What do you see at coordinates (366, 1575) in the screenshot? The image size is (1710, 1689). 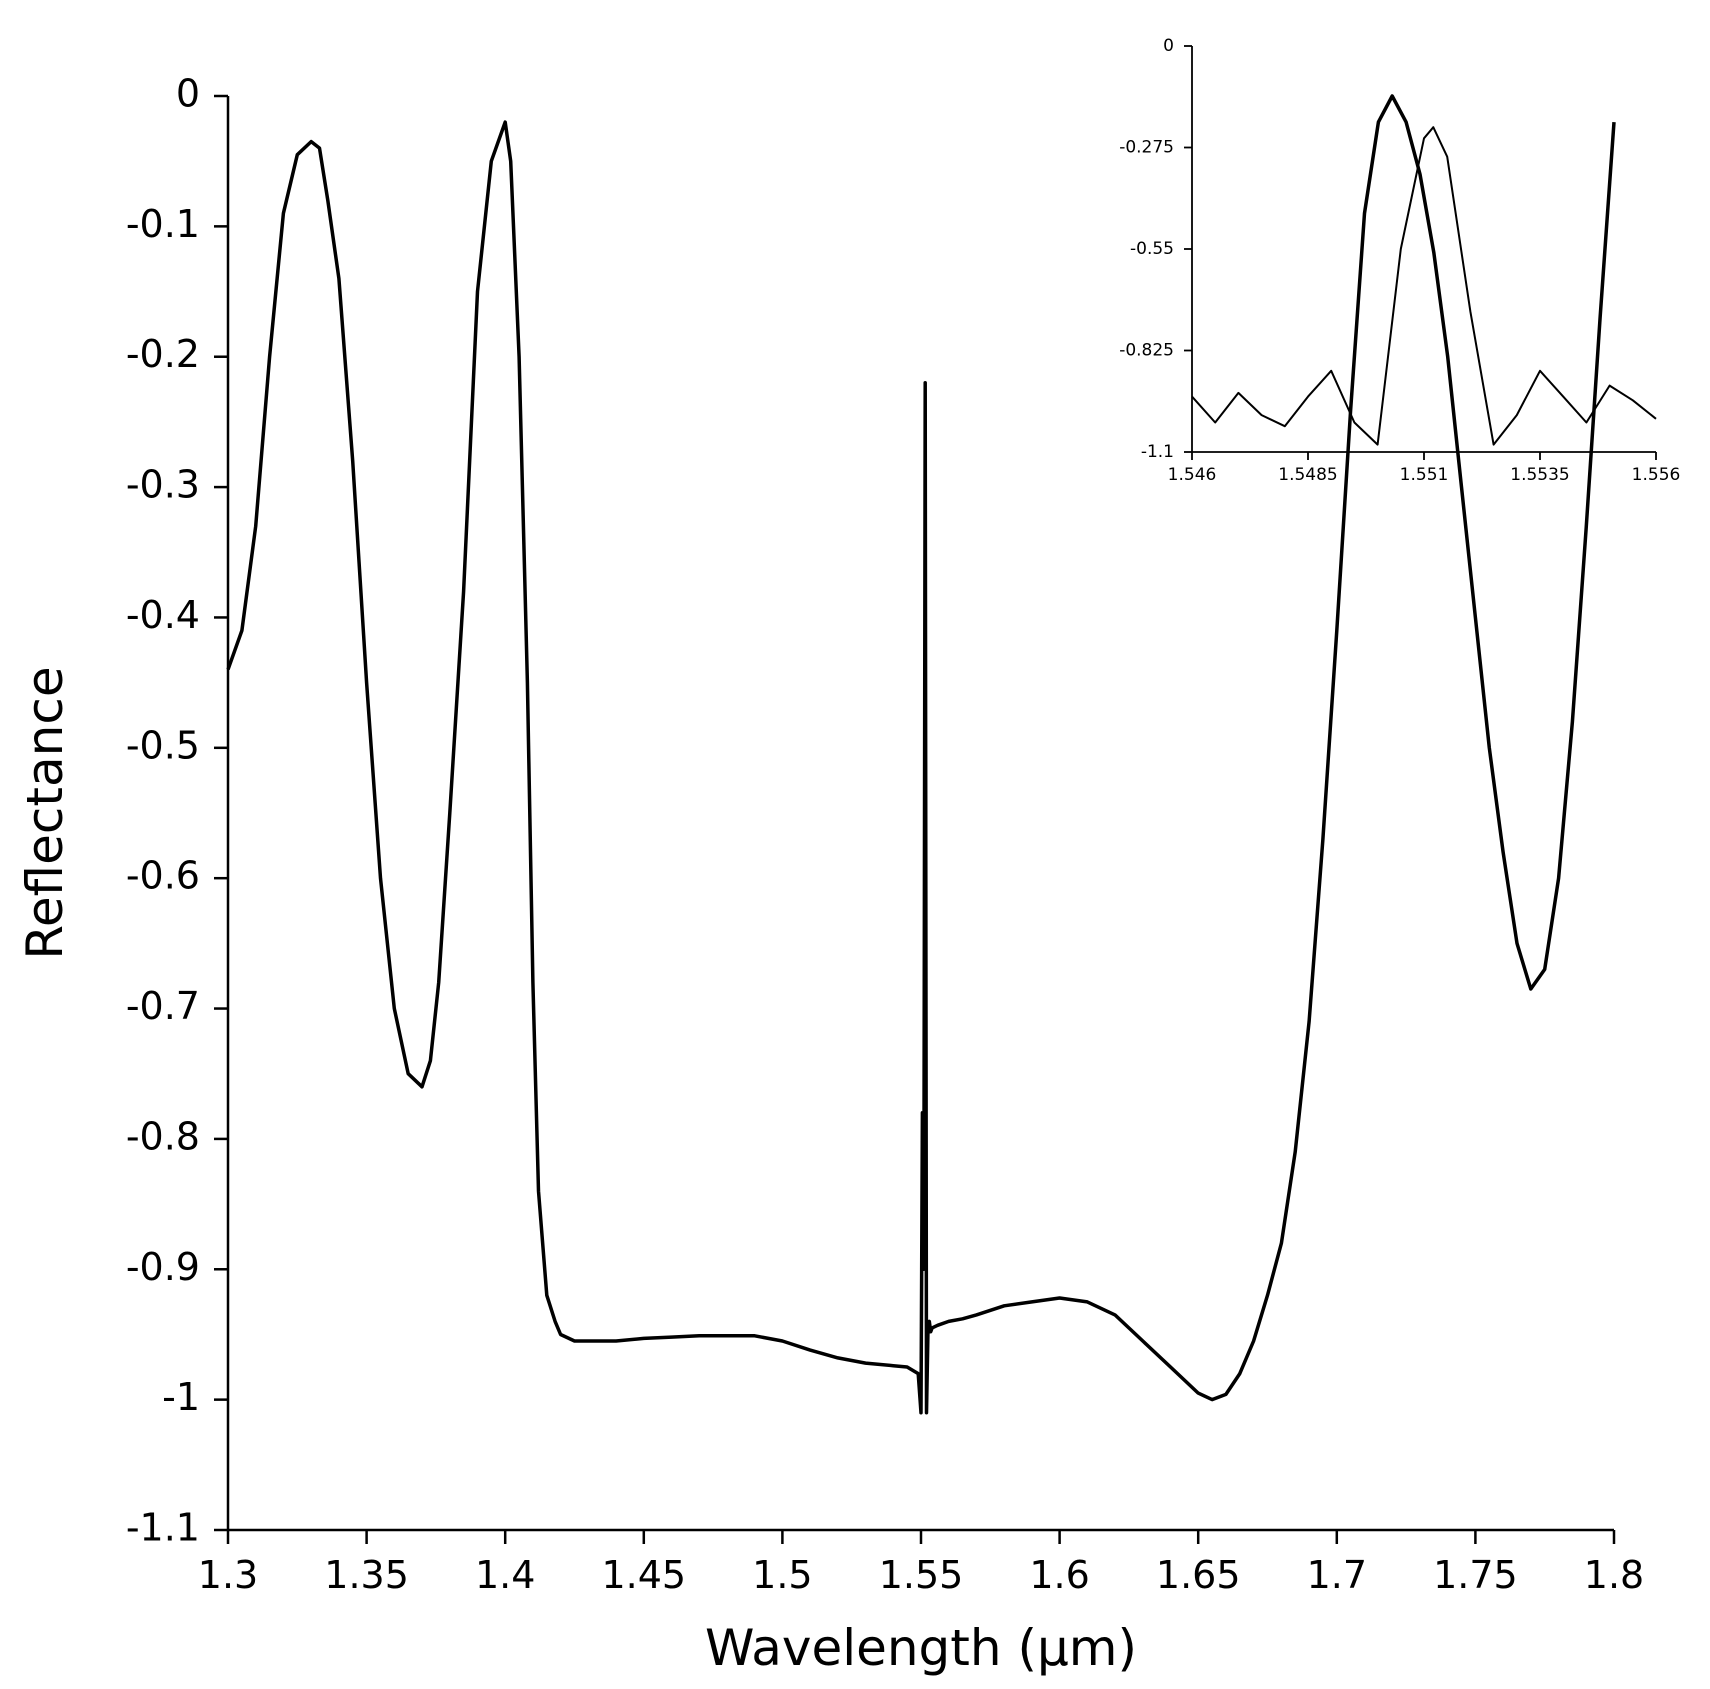 I see `main-x-tick-label: 1.35` at bounding box center [366, 1575].